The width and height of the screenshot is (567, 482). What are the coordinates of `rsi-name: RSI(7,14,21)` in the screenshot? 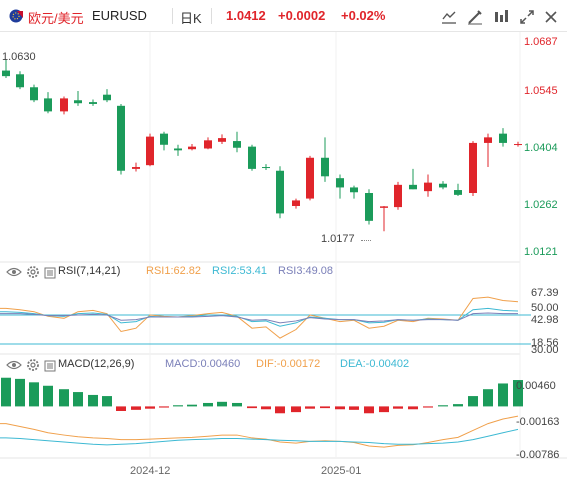 It's located at (89, 271).